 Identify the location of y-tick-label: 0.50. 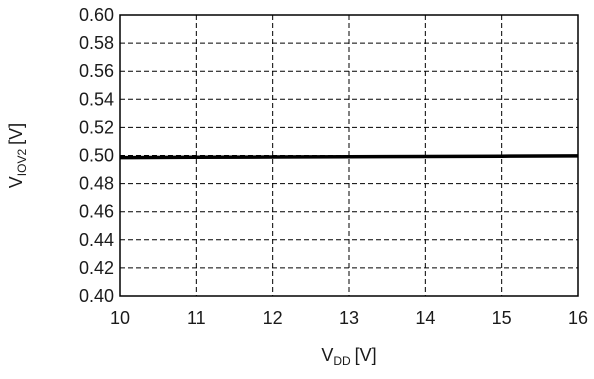
(96, 156).